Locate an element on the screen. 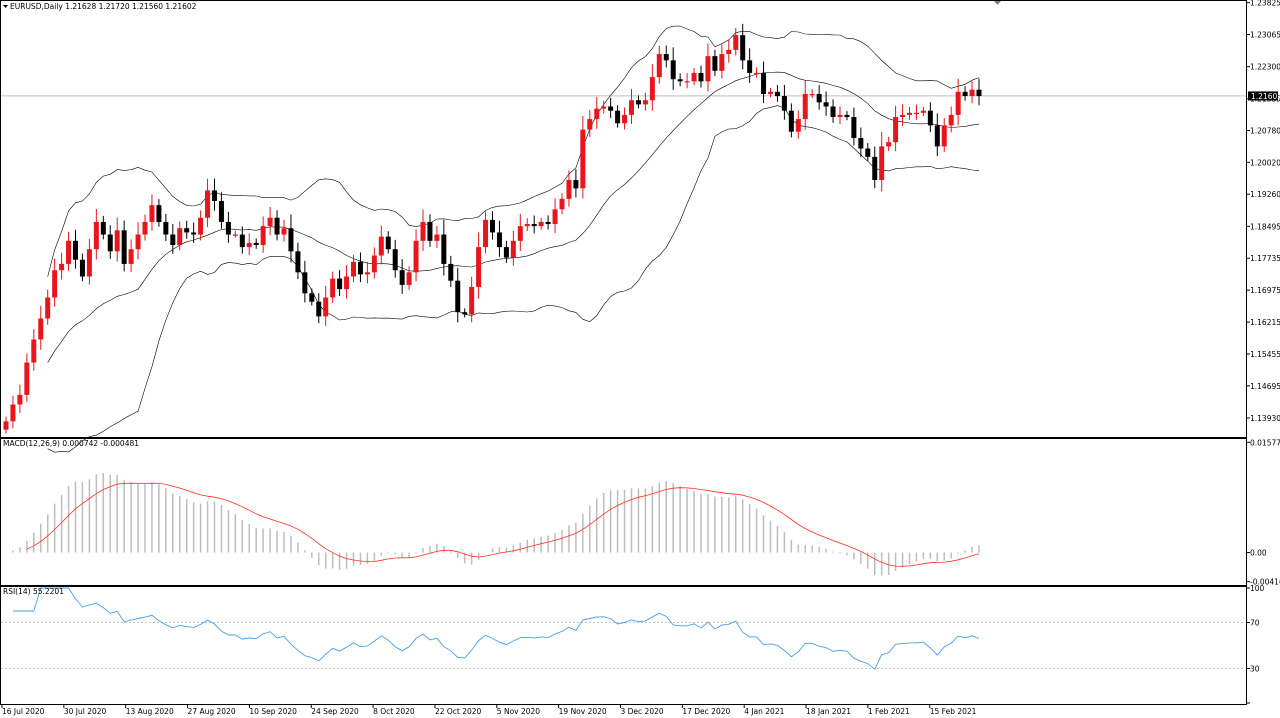 The image size is (1280, 718). price-tick-label: 1.20780 is located at coordinates (1265, 130).